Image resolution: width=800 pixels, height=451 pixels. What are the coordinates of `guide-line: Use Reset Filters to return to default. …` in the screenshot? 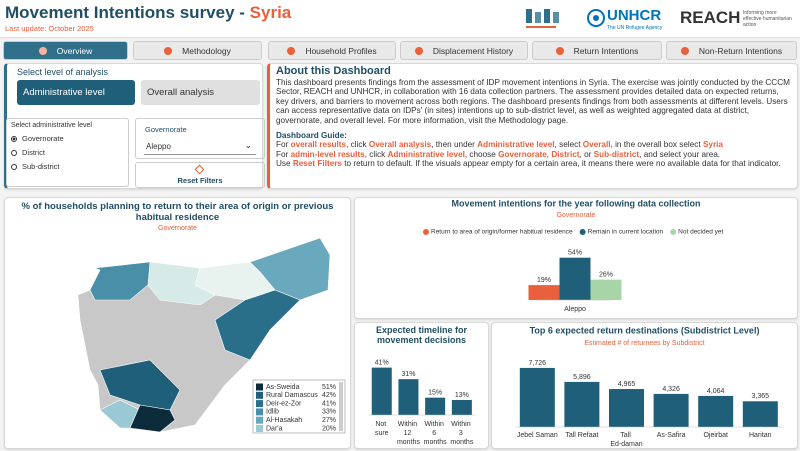 It's located at (533, 164).